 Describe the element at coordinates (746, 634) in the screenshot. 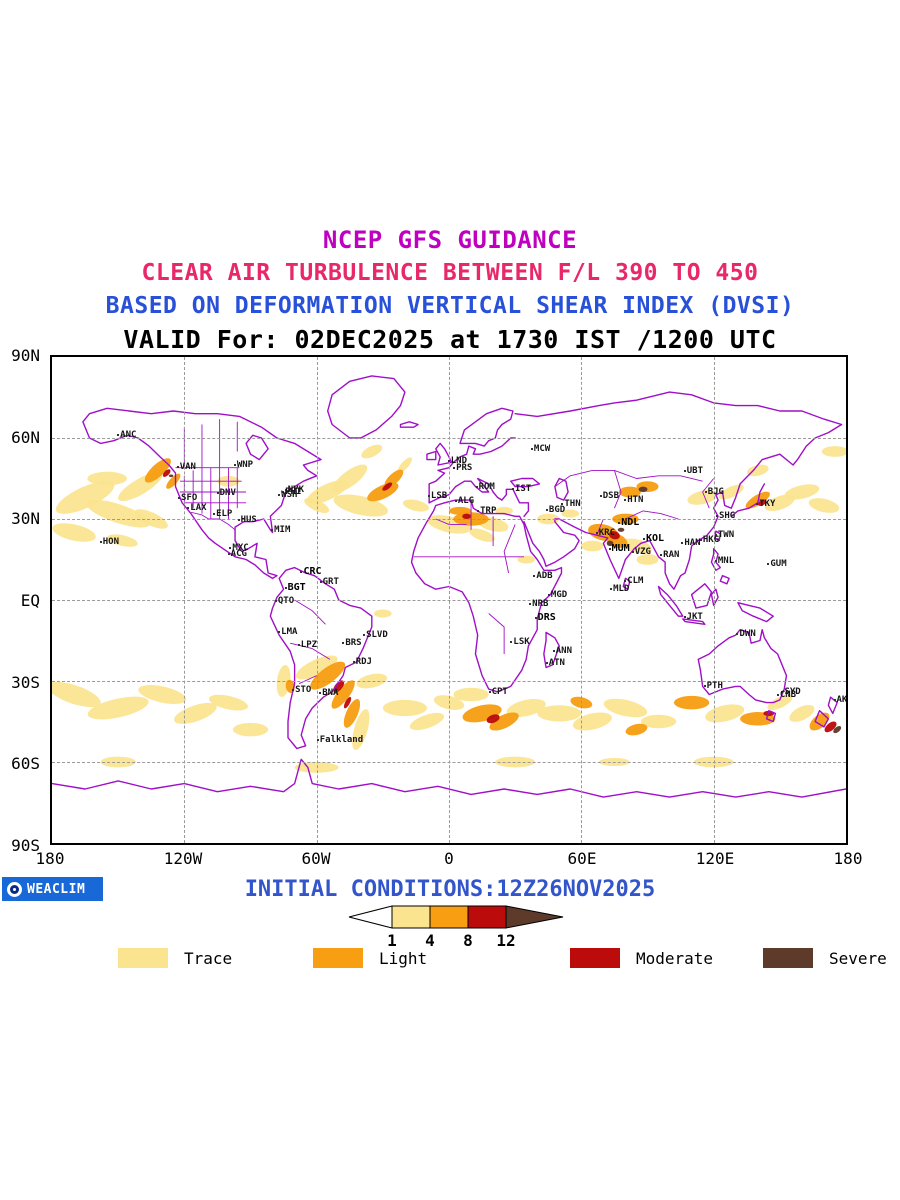

I see `city-label-dwn: DWN` at that location.